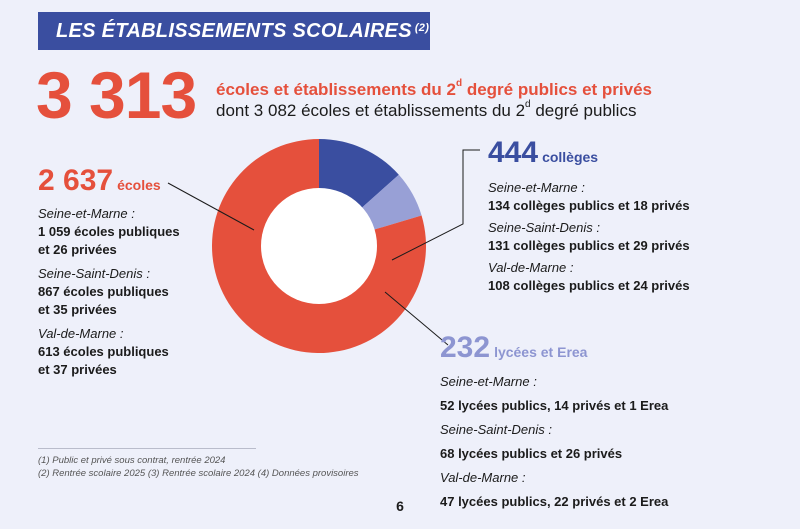  What do you see at coordinates (554, 501) in the screenshot?
I see `lycees-dep-value: 47 lycées publics, 22 privés et 2 Erea` at bounding box center [554, 501].